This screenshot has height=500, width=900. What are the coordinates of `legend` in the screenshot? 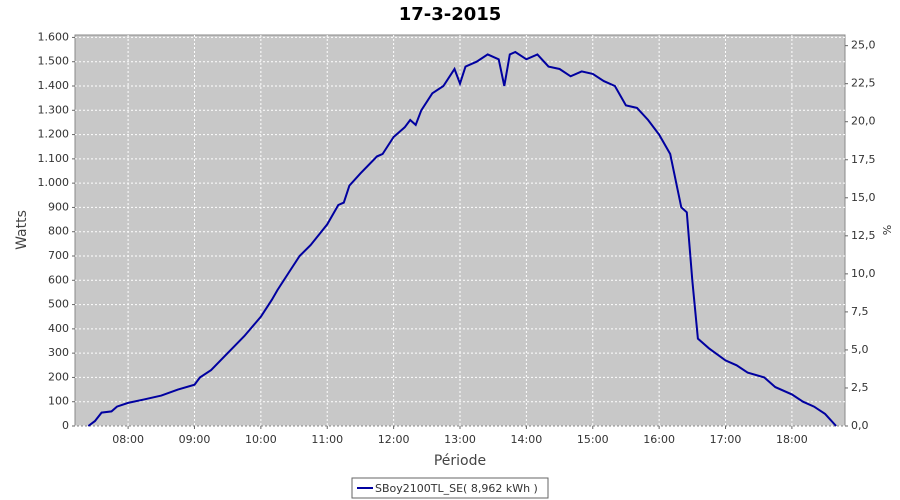 It's located at (450, 488).